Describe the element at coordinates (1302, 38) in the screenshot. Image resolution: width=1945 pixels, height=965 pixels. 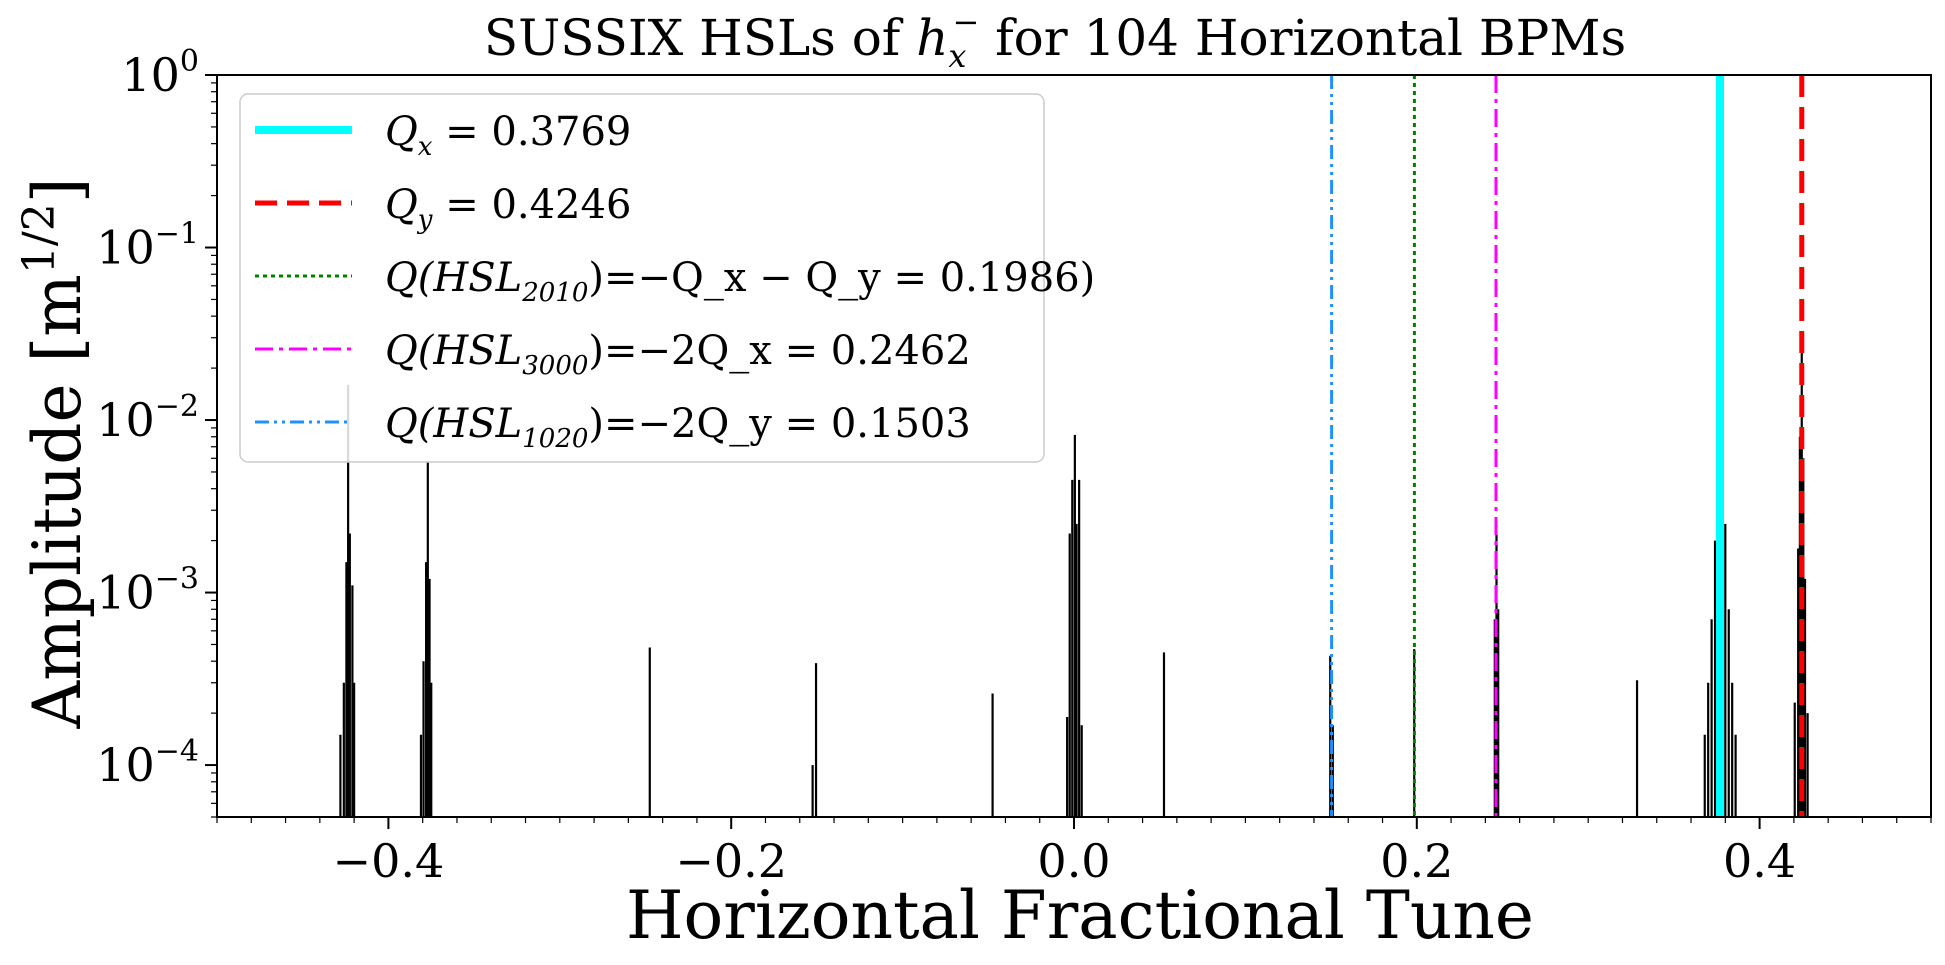
I see `chart-title-suffix: for 104 Horizontal BPMs` at that location.